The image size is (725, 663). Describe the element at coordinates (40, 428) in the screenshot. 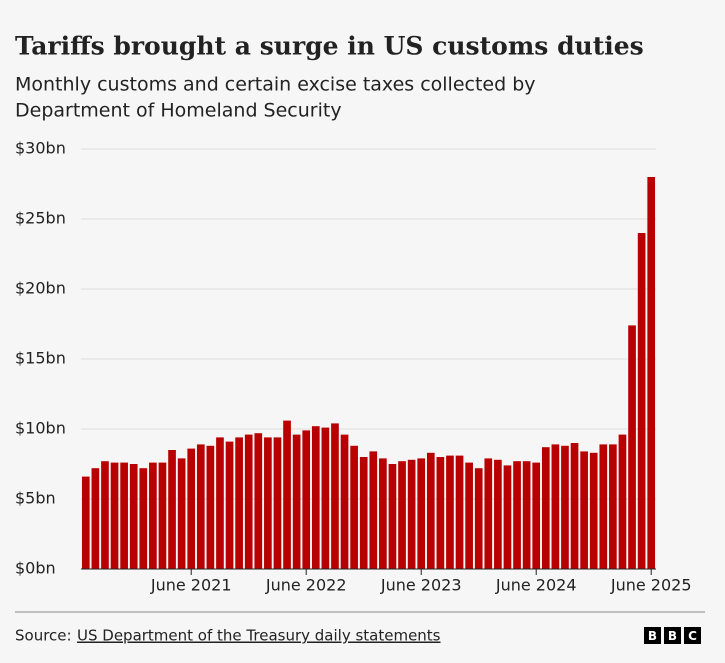

I see `y-tick-label: $10bn` at that location.